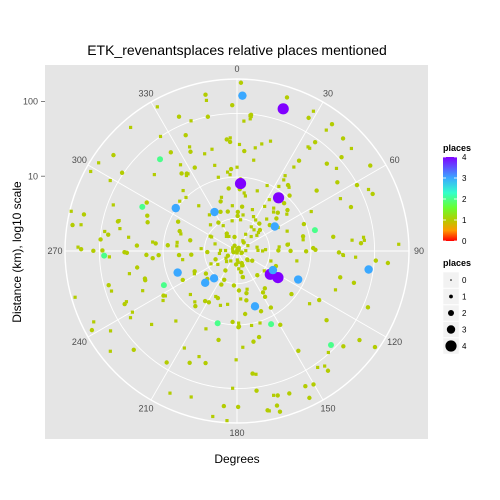  I want to click on color-bar, so click(450, 199).